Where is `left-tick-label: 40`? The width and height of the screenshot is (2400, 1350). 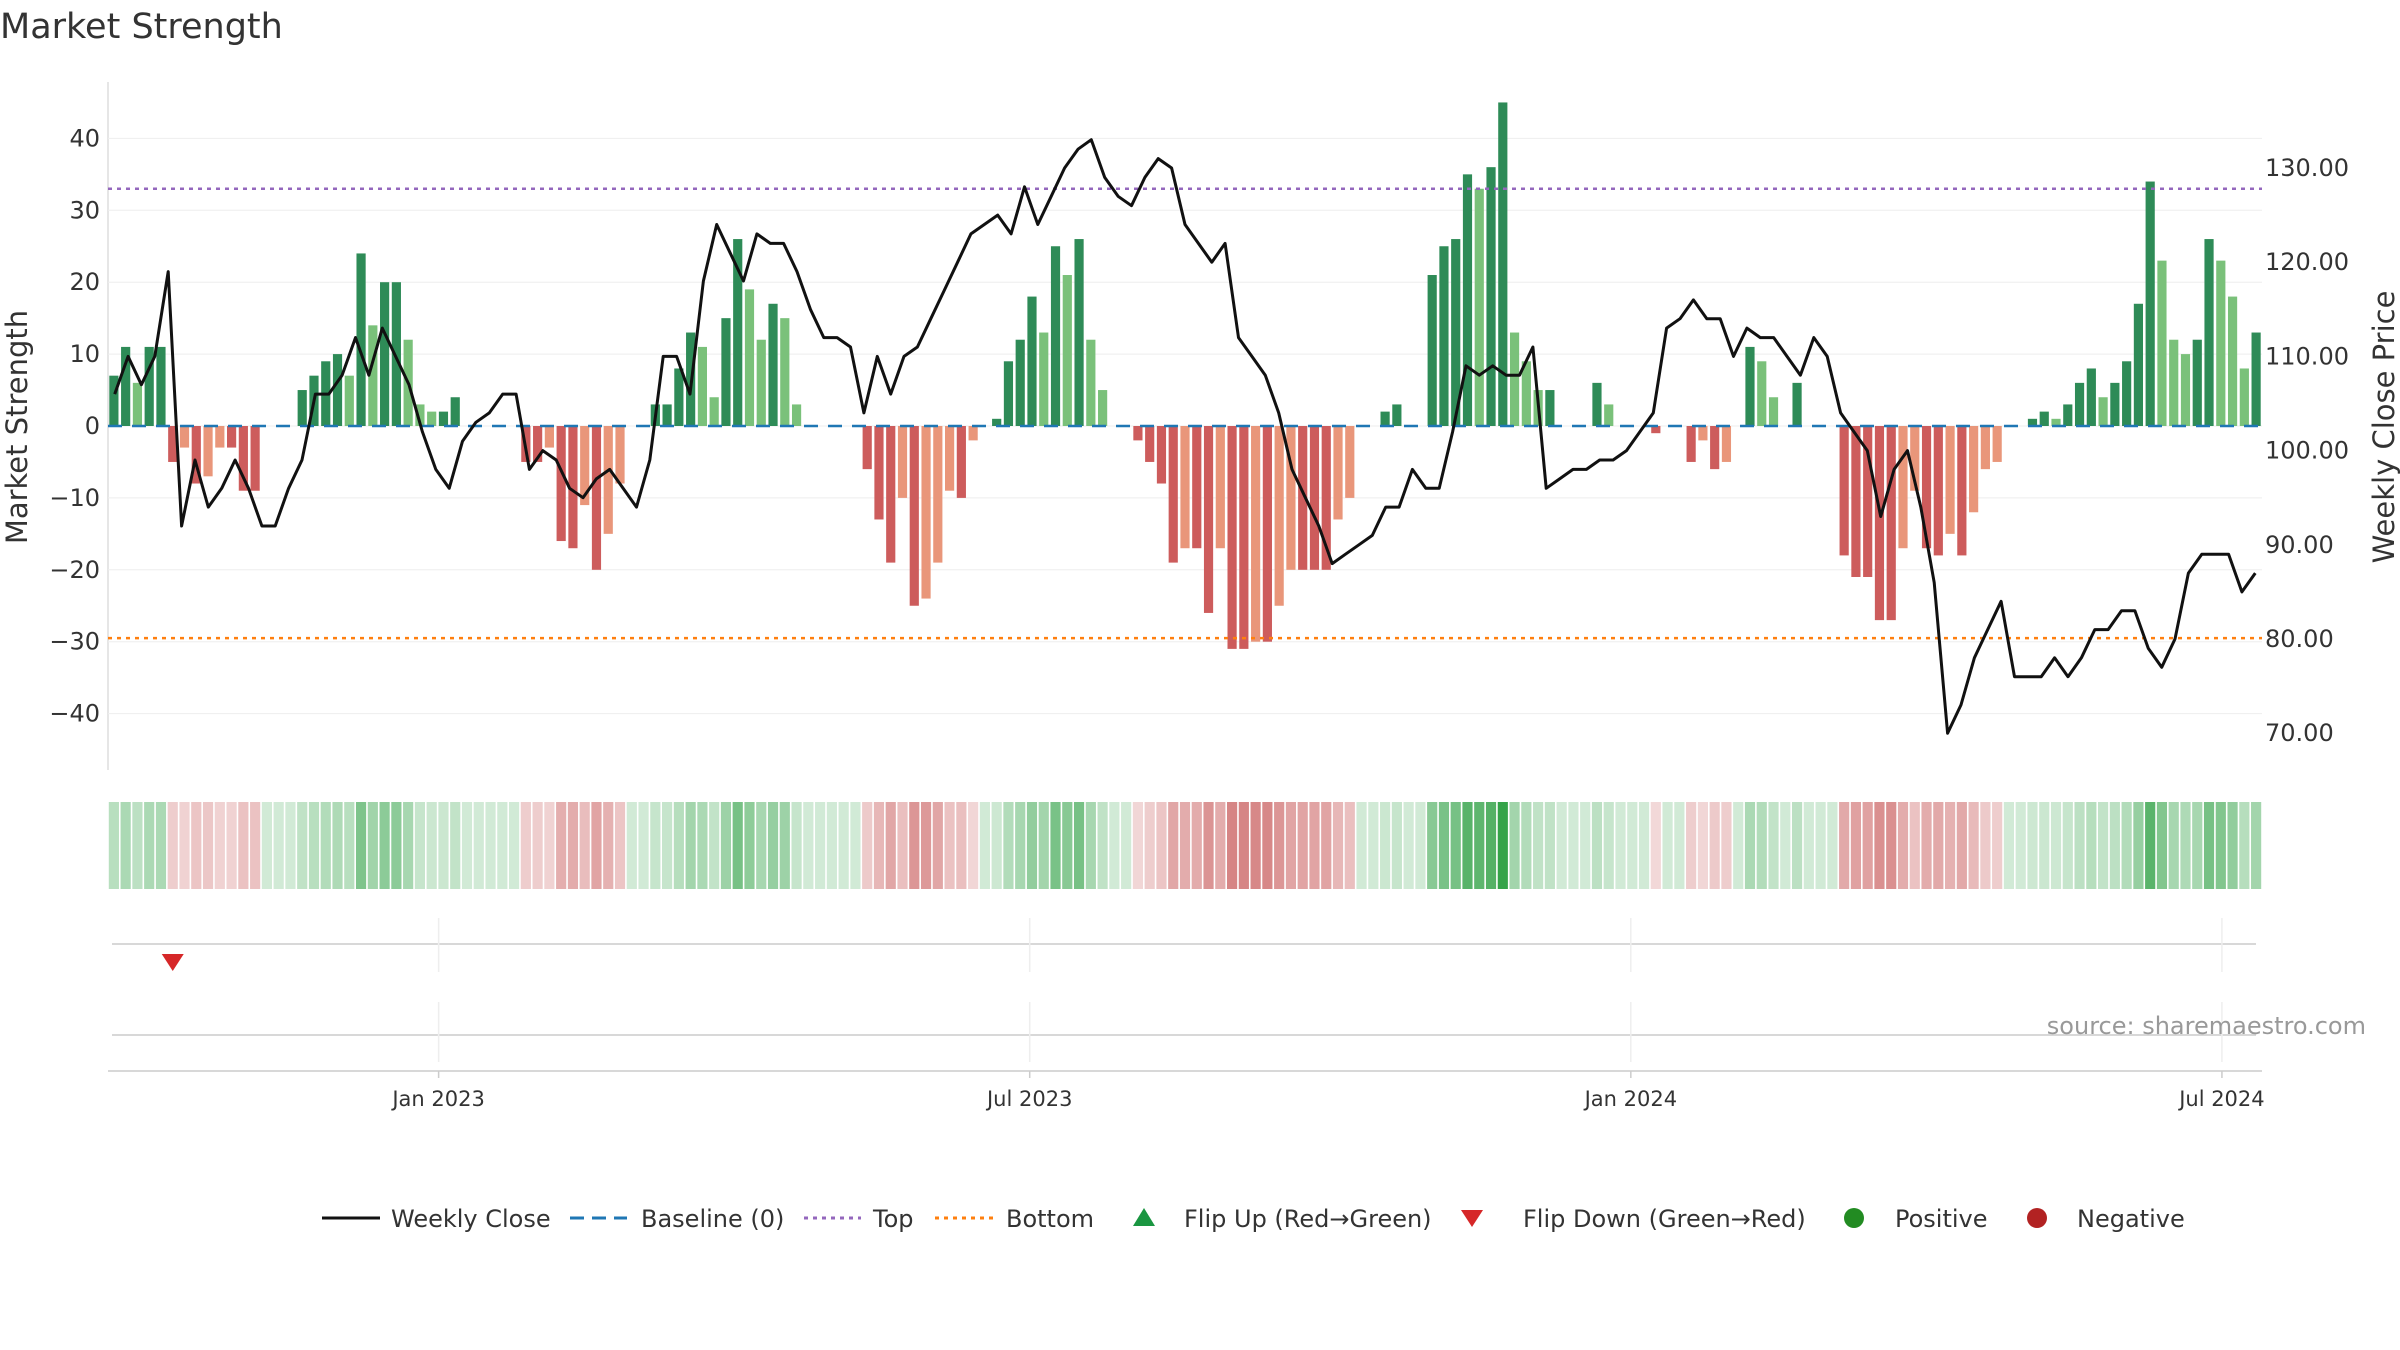
left-tick-label: 40 is located at coordinates (84, 138).